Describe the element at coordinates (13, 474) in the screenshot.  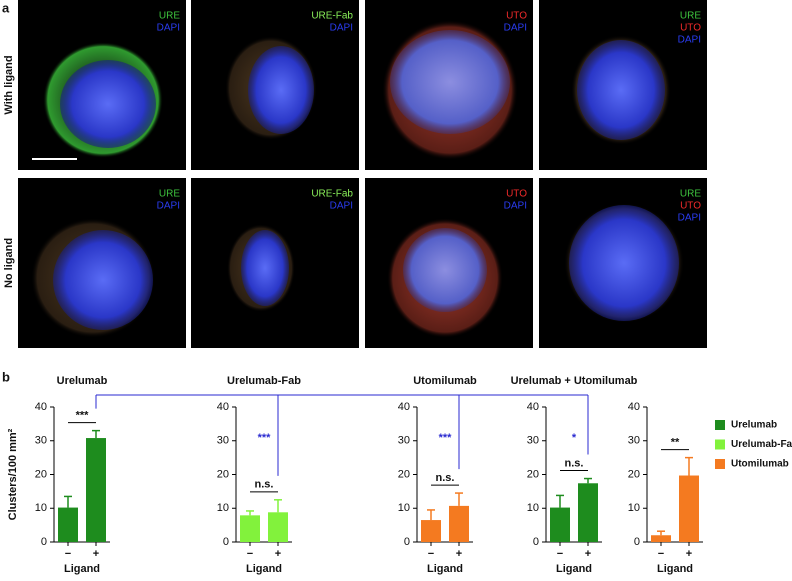
I see `y-axis-label: Clusters/100 mm²` at that location.